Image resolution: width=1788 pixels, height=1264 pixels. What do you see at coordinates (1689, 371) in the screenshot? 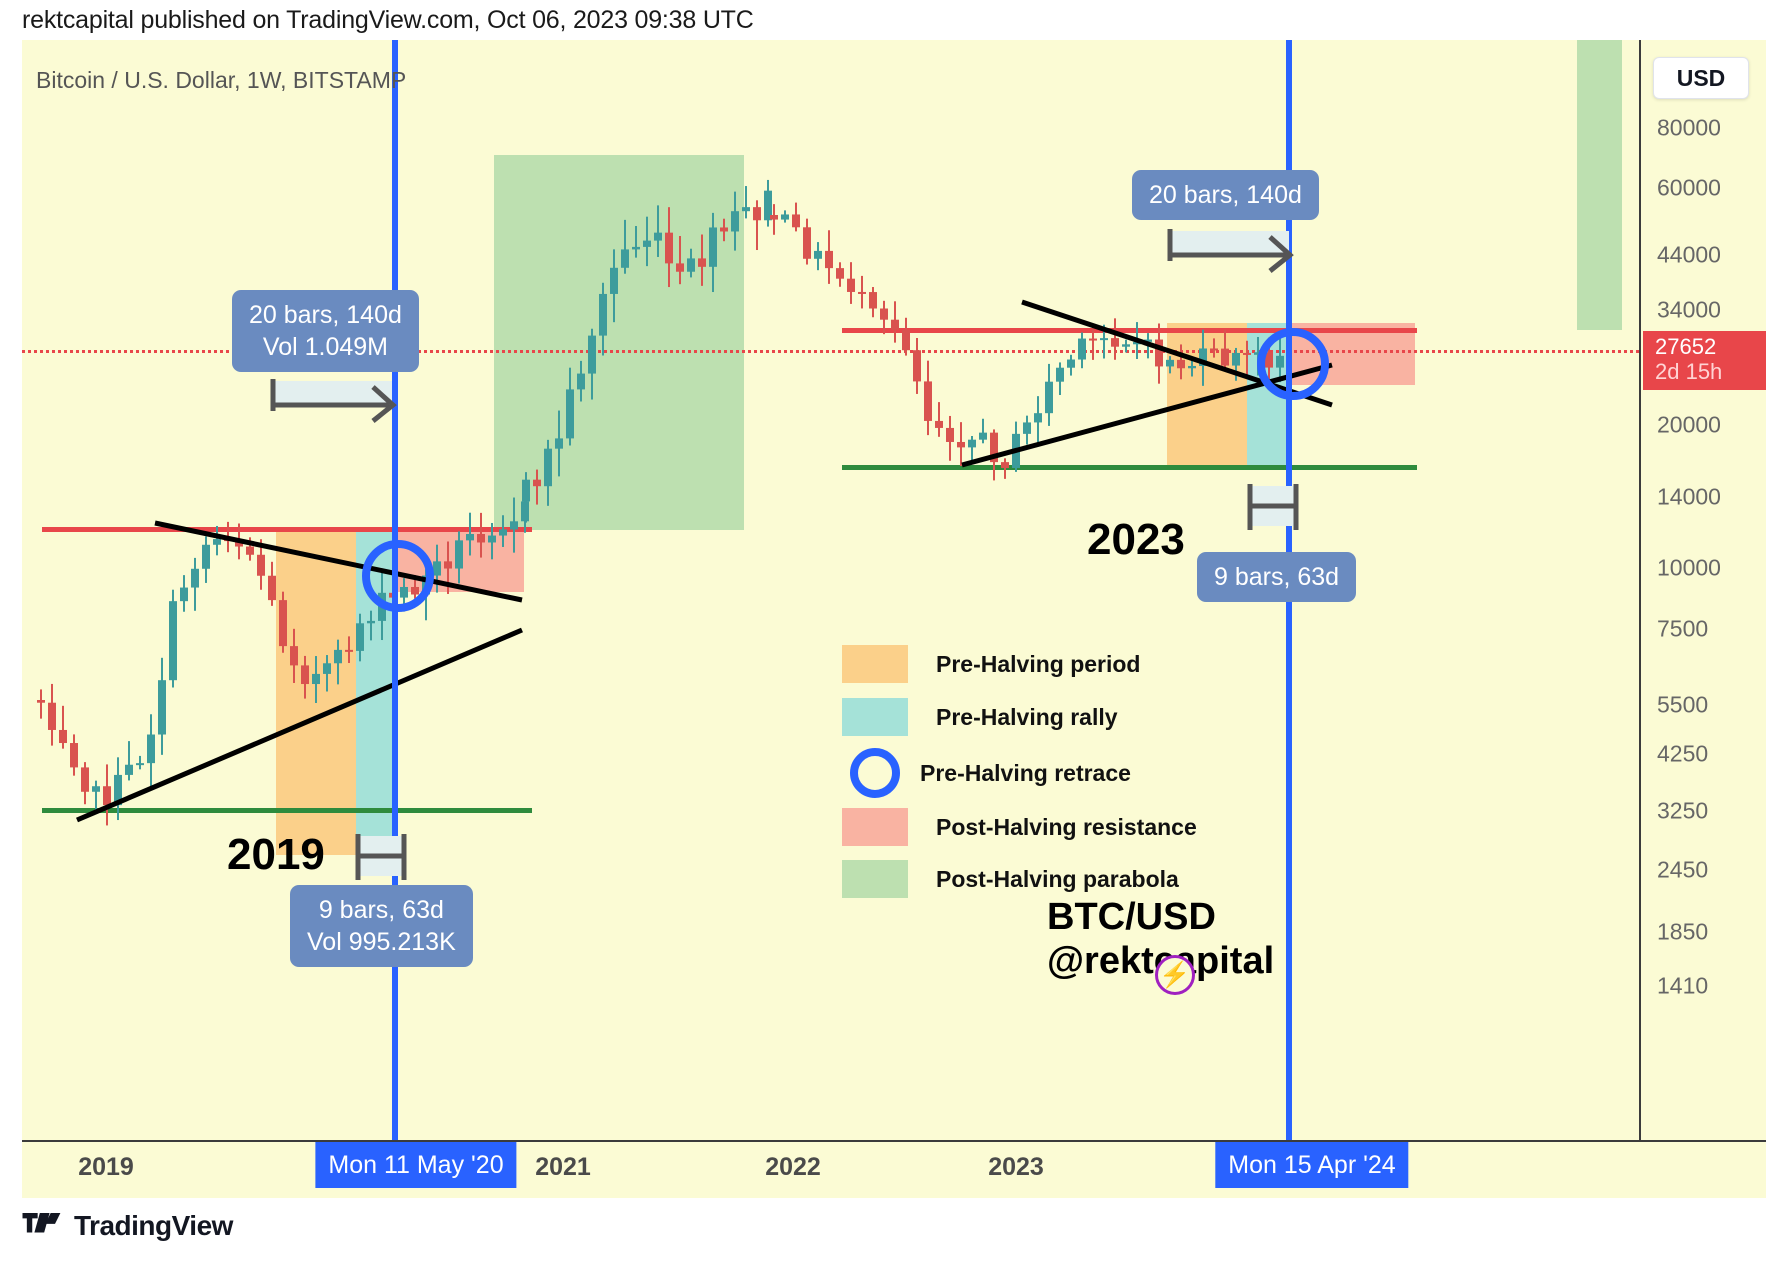
I see `bar-countdown: 2d 15h` at bounding box center [1689, 371].